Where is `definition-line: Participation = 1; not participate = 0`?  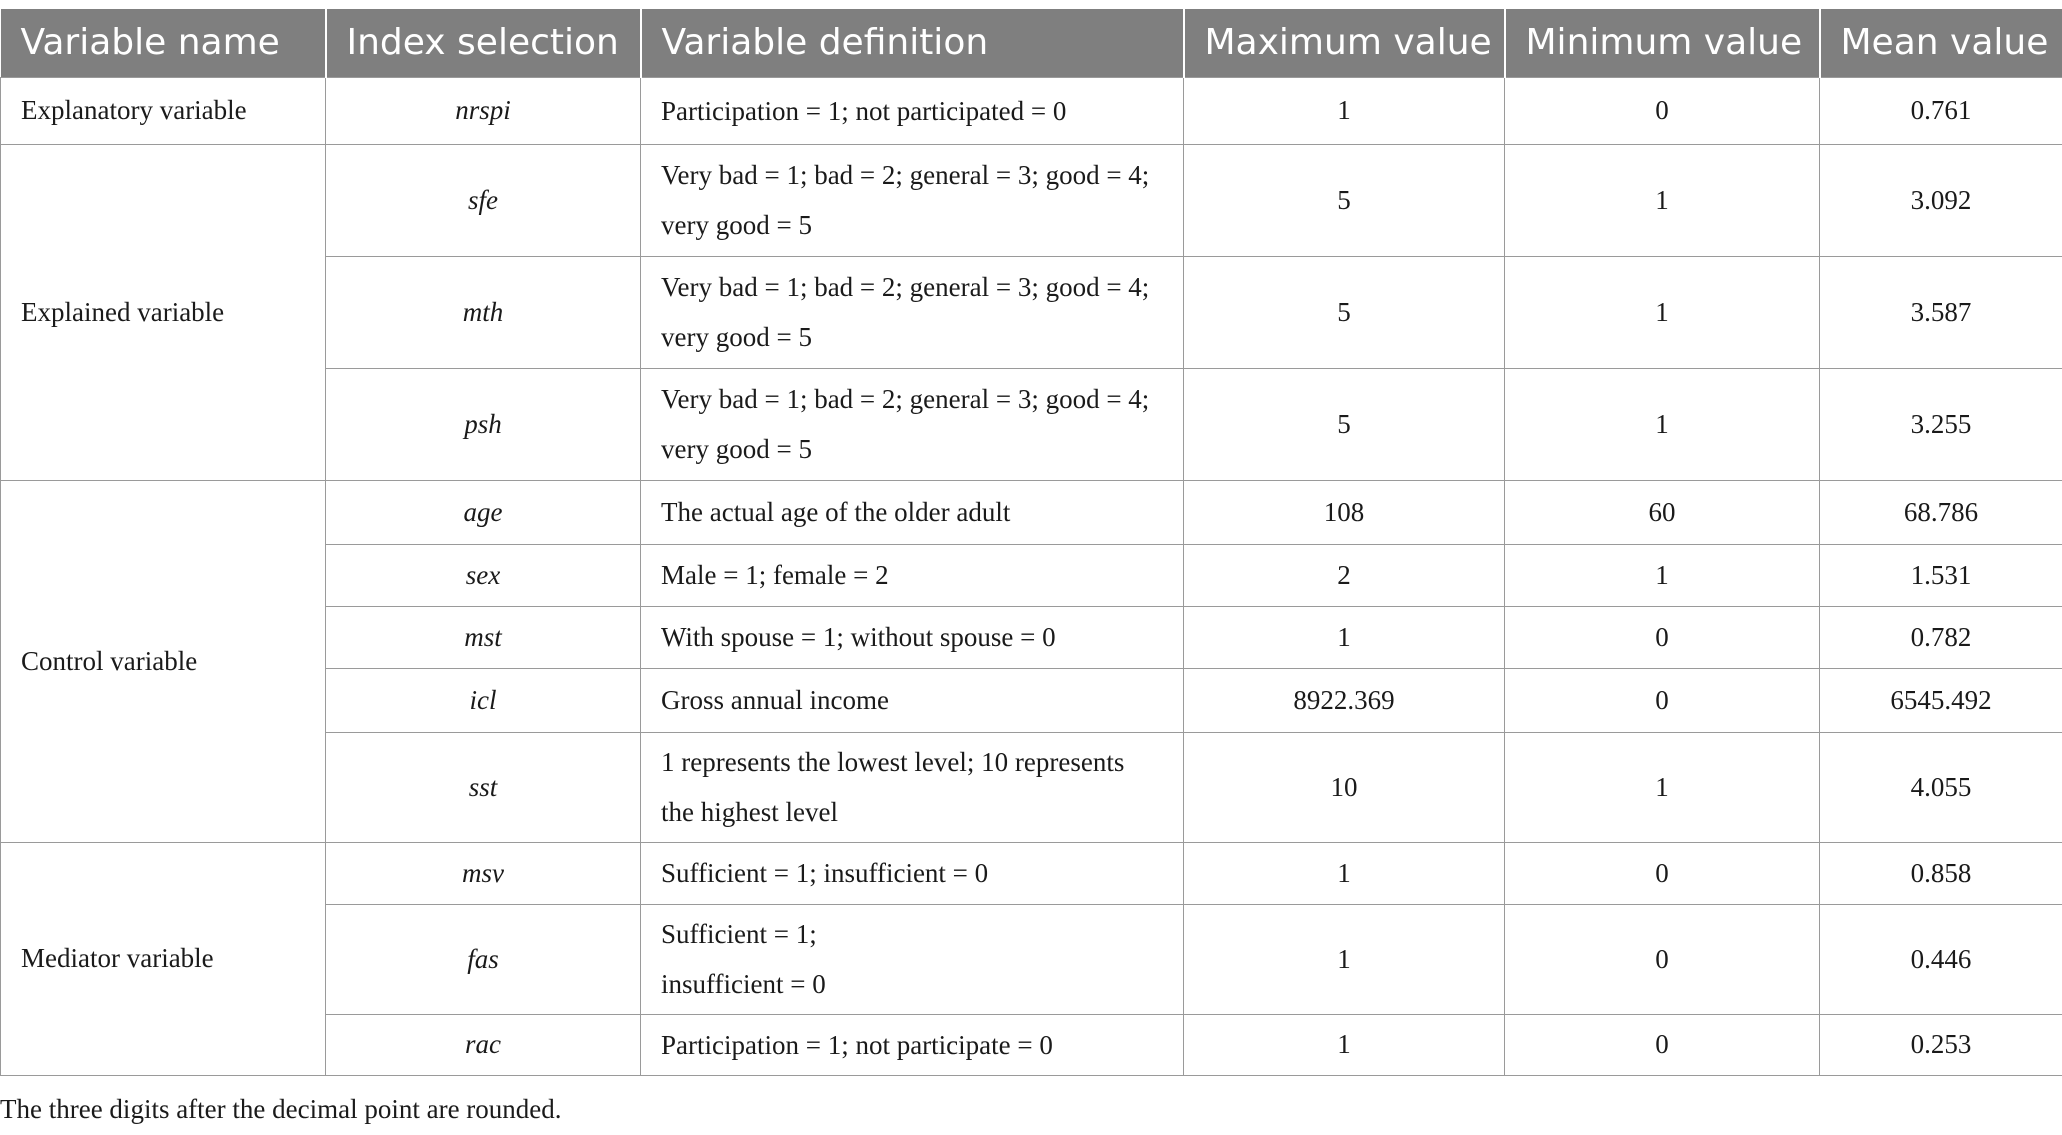 definition-line: Participation = 1; not participate = 0 is located at coordinates (857, 1044).